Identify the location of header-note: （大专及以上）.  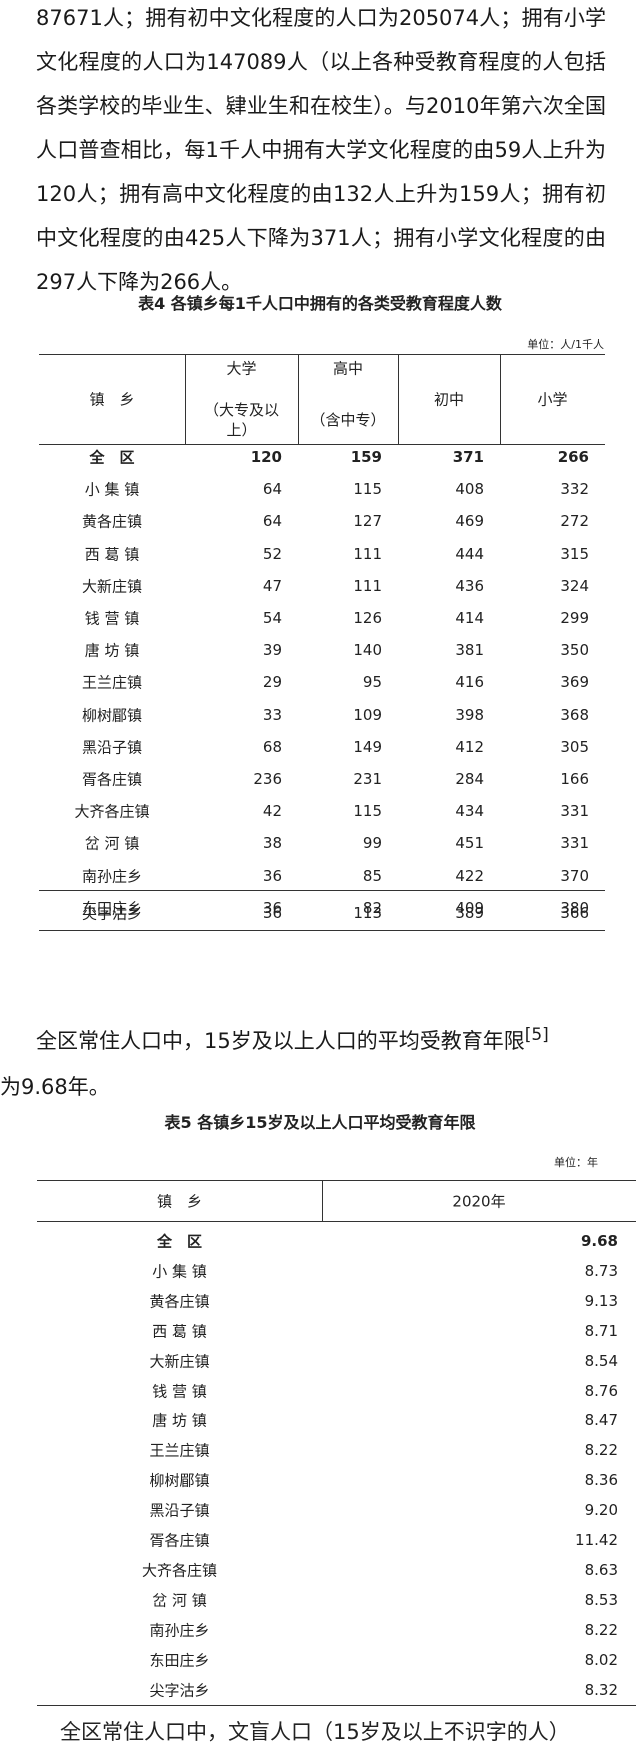
(241, 420).